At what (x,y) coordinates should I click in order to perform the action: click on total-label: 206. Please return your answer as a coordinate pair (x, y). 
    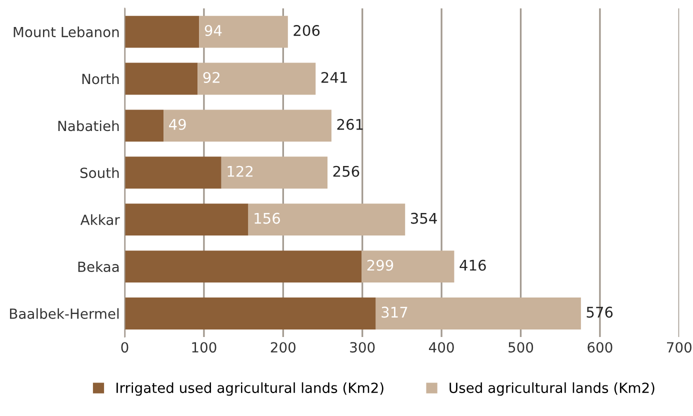
    Looking at the image, I should click on (307, 30).